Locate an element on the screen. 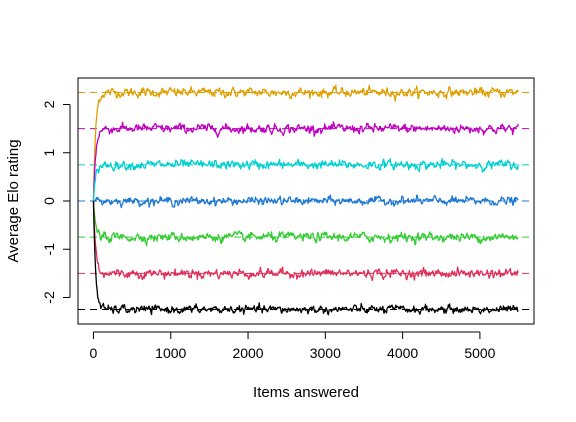 Image resolution: width=576 pixels, height=422 pixels. x-axis: 0 1000 2000 3000 4000 5000 is located at coordinates (293, 346).